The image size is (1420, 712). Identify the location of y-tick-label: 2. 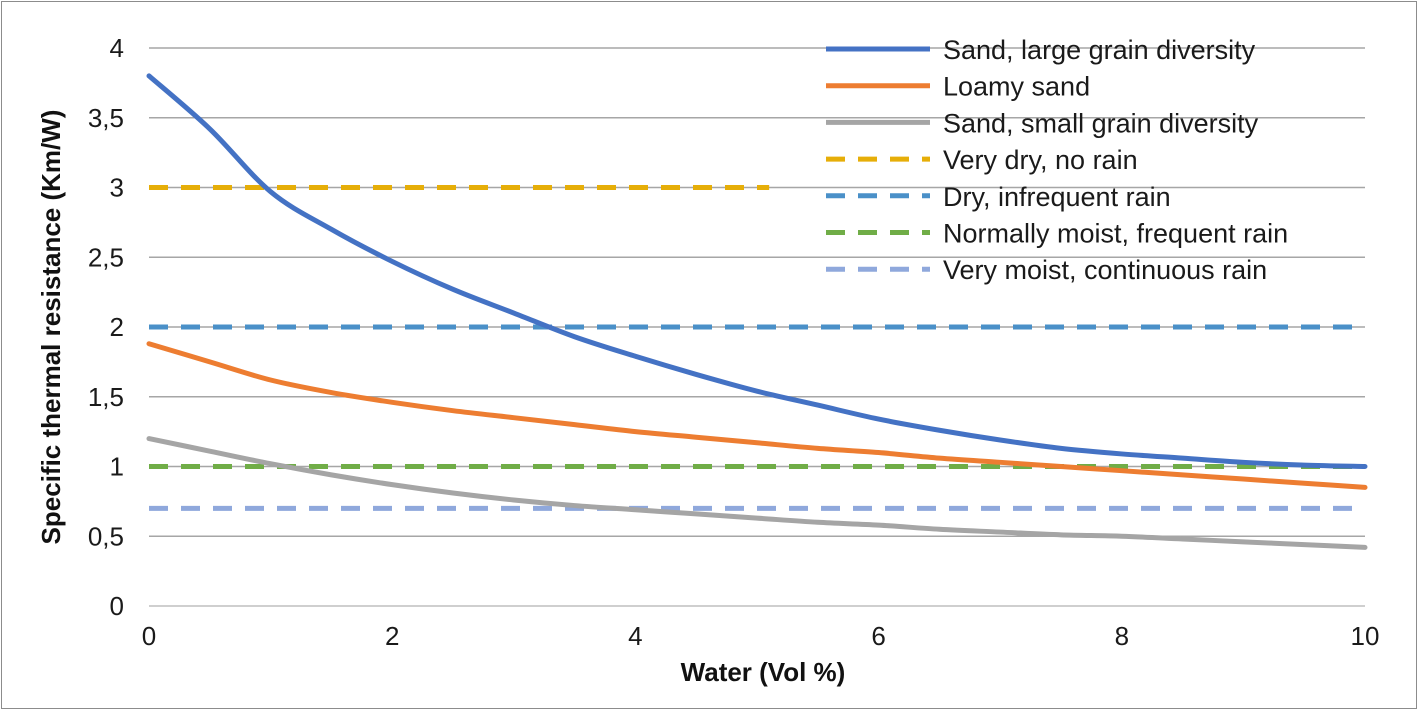
(117, 327).